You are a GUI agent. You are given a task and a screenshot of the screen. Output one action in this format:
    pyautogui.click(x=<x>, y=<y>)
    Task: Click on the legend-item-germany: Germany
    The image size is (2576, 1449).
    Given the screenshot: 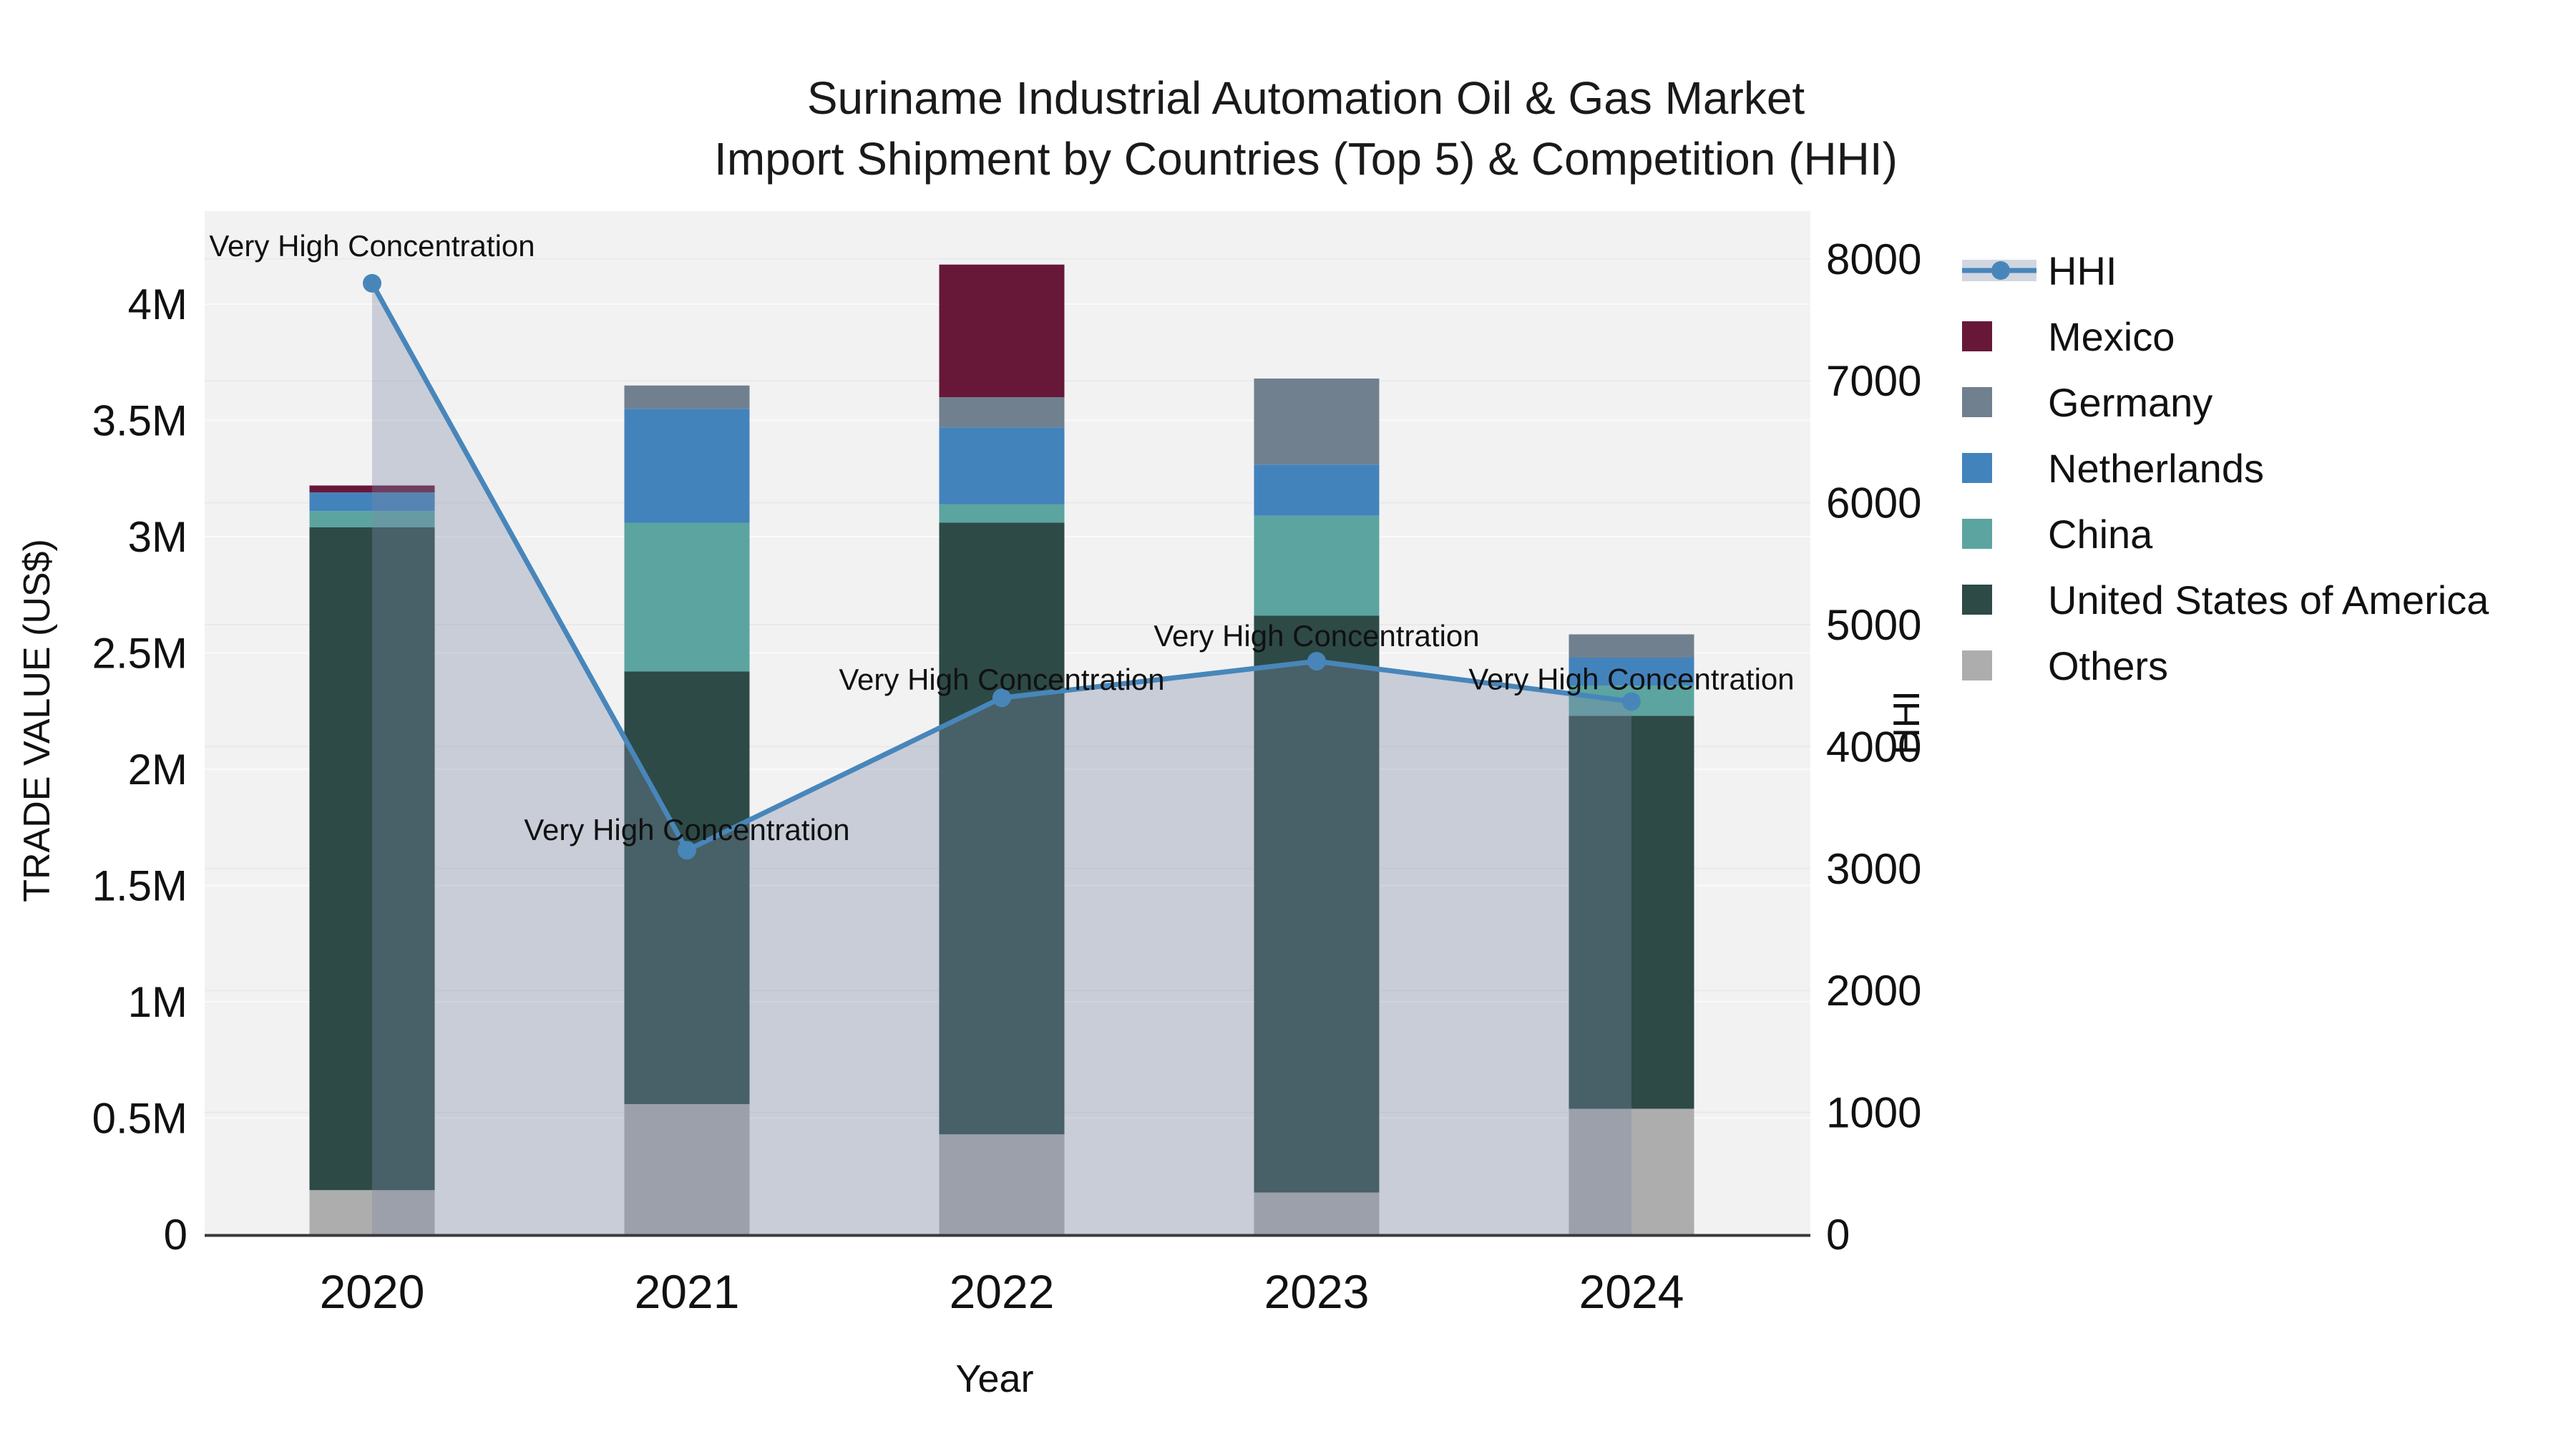 What is the action you would take?
    pyautogui.click(x=2225, y=402)
    